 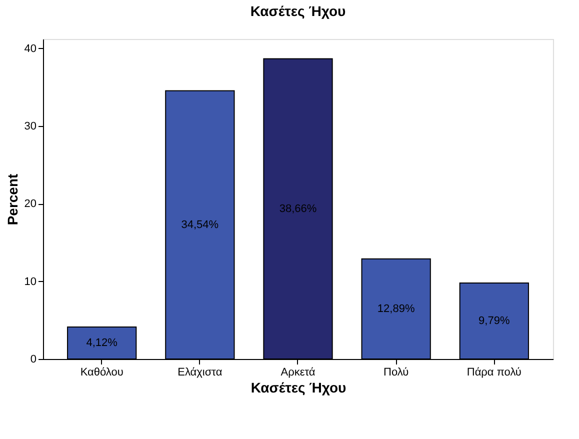 What do you see at coordinates (298, 208) in the screenshot?
I see `data-label: 38,66%` at bounding box center [298, 208].